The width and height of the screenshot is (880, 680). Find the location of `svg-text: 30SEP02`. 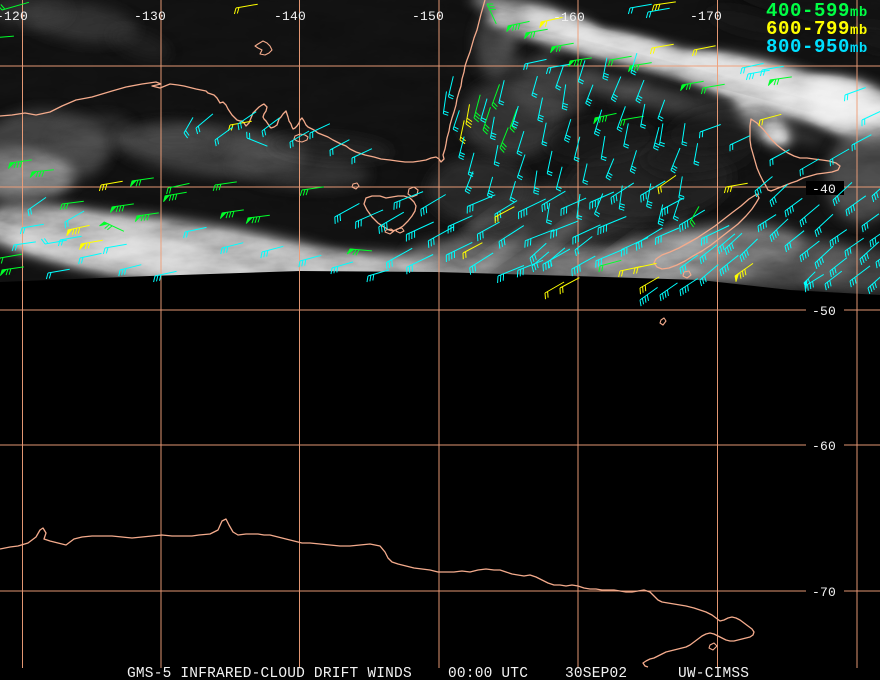

svg-text: 30SEP02 is located at coordinates (596, 673).